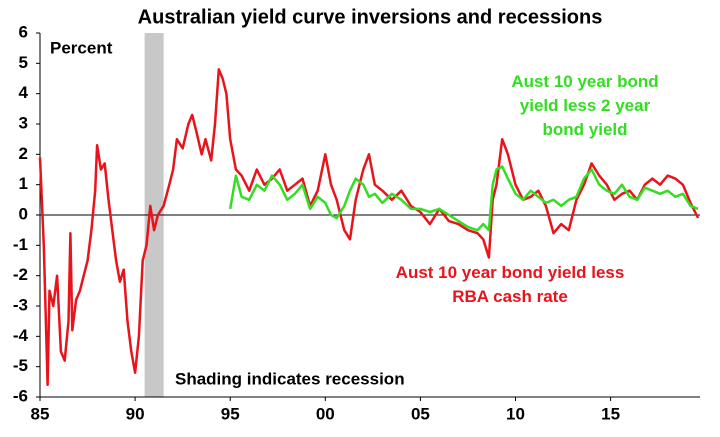 The height and width of the screenshot is (437, 720). I want to click on y-tick-label: -2, so click(20, 274).